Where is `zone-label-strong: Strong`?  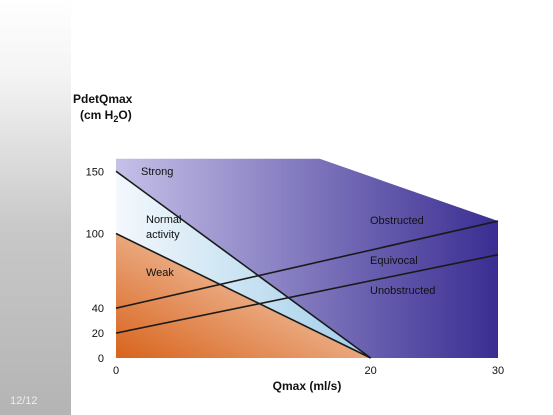 zone-label-strong: Strong is located at coordinates (157, 172).